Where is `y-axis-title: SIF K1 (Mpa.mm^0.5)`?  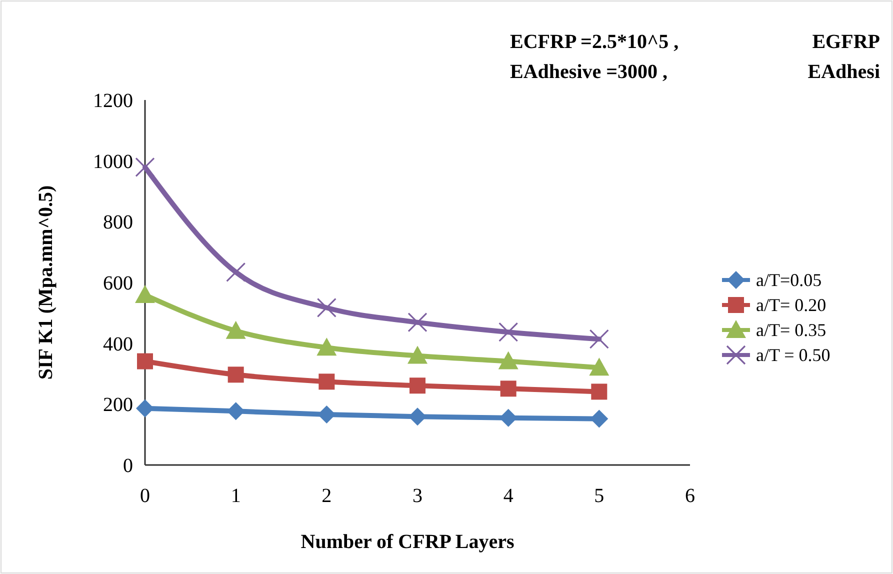 y-axis-title: SIF K1 (Mpa.mm^0.5) is located at coordinates (46, 282).